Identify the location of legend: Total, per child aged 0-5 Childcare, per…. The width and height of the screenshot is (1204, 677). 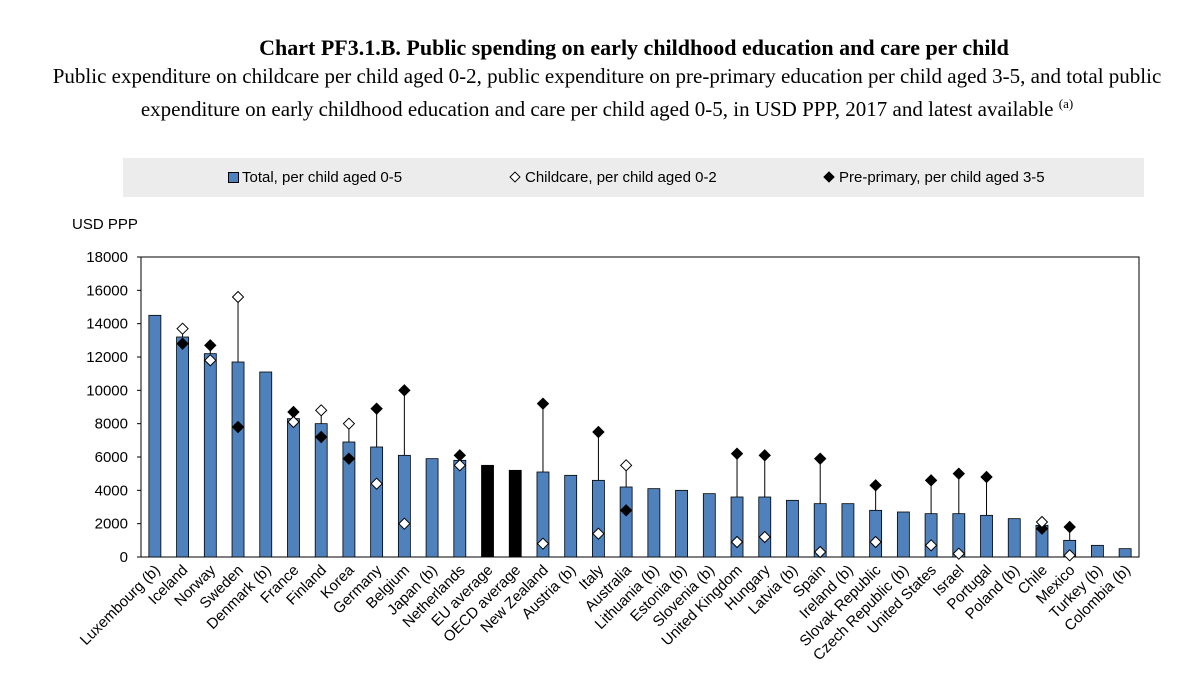
(633, 177).